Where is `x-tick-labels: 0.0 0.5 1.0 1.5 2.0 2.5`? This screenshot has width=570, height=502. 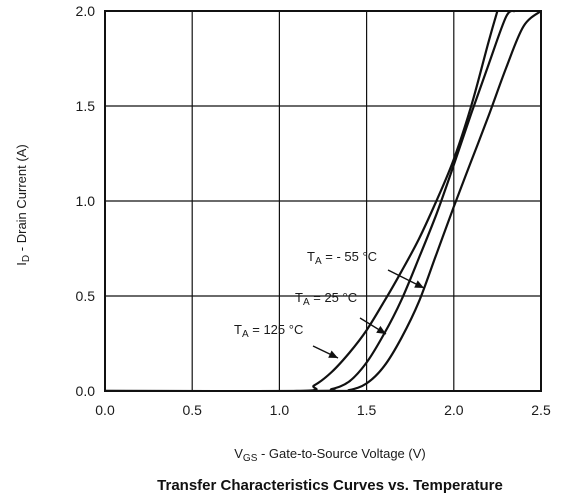 x-tick-labels: 0.0 0.5 1.0 1.5 2.0 2.5 is located at coordinates (323, 410).